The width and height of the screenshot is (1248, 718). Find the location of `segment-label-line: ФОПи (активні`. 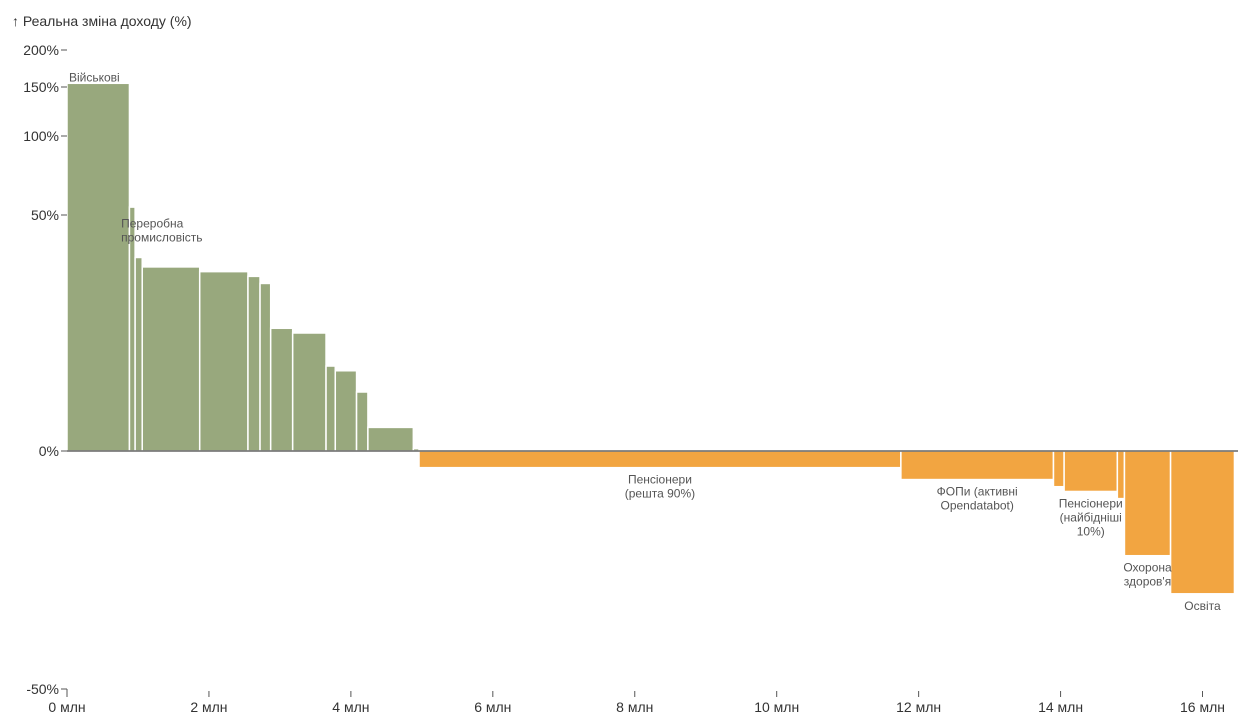

segment-label-line: ФОПи (активні is located at coordinates (977, 492).